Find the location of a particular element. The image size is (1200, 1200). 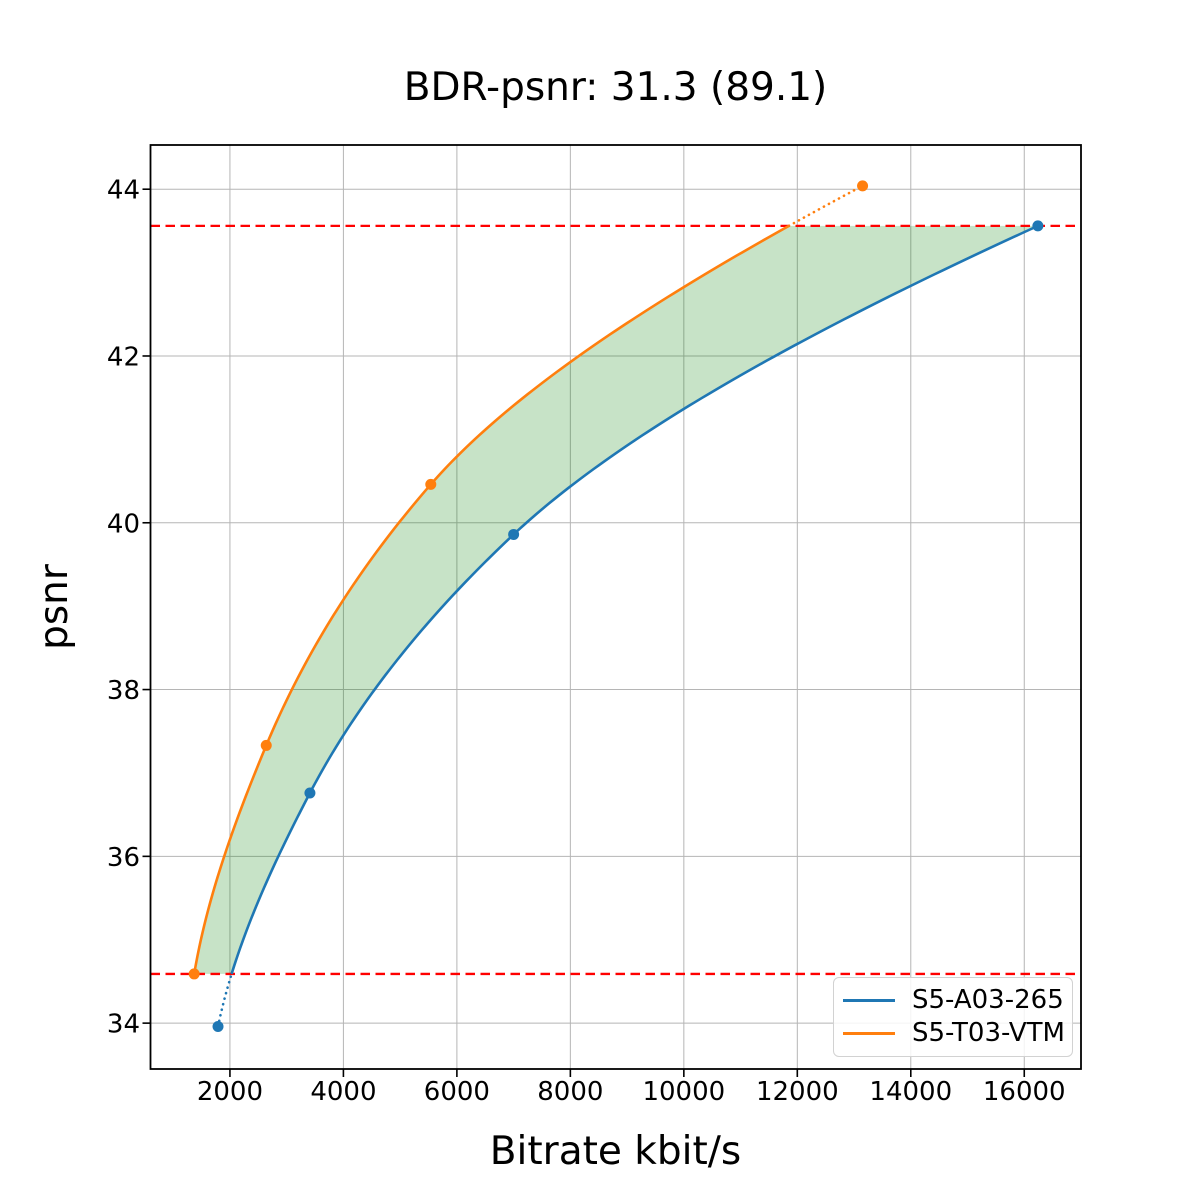

y-tick-label: 42 is located at coordinates (123, 357).